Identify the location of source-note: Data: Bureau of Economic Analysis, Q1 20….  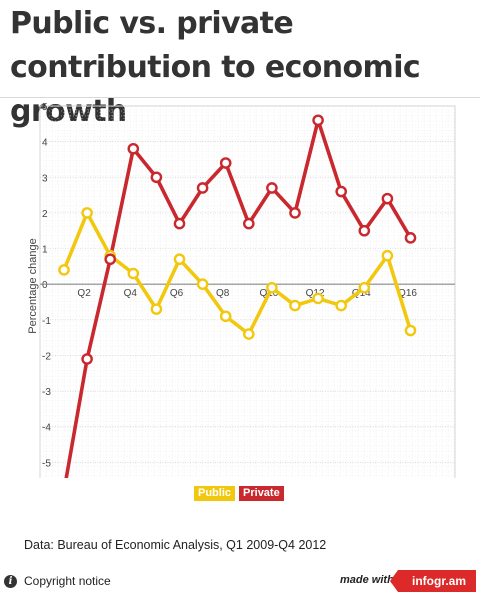
(175, 545).